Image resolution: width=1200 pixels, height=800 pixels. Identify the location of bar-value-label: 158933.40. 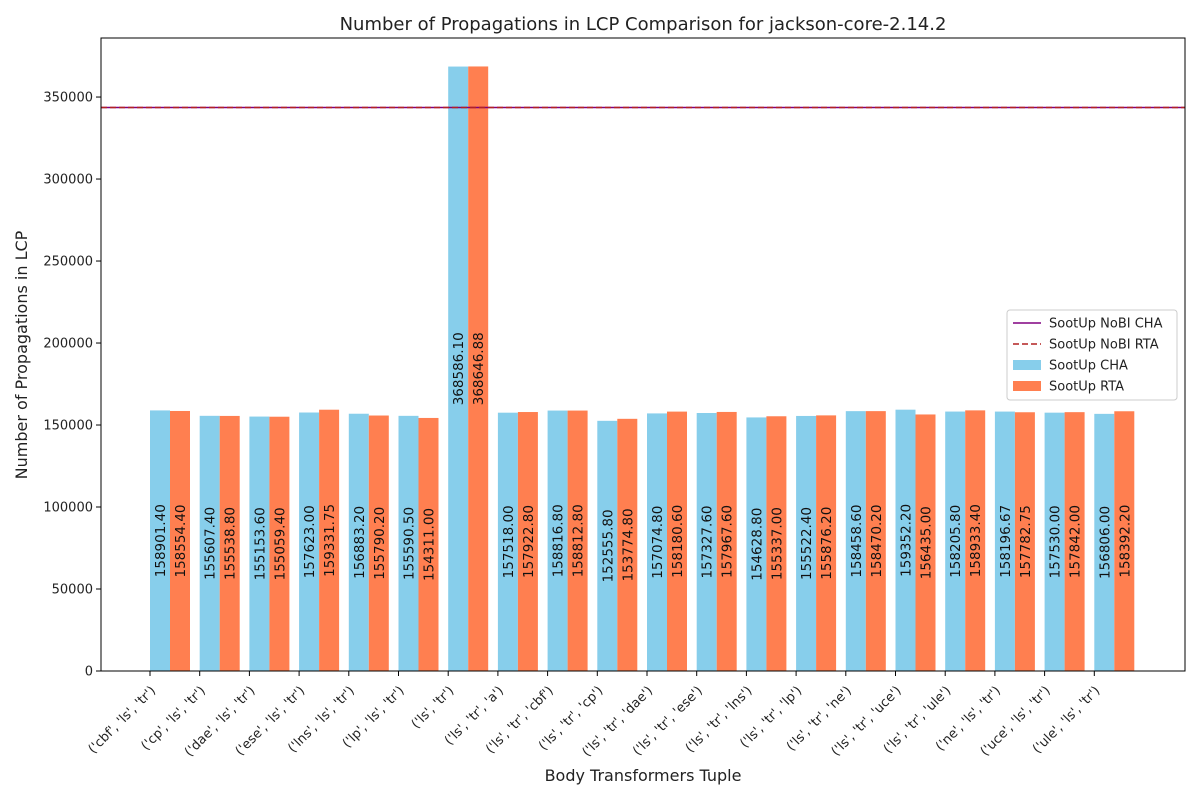
(976, 540).